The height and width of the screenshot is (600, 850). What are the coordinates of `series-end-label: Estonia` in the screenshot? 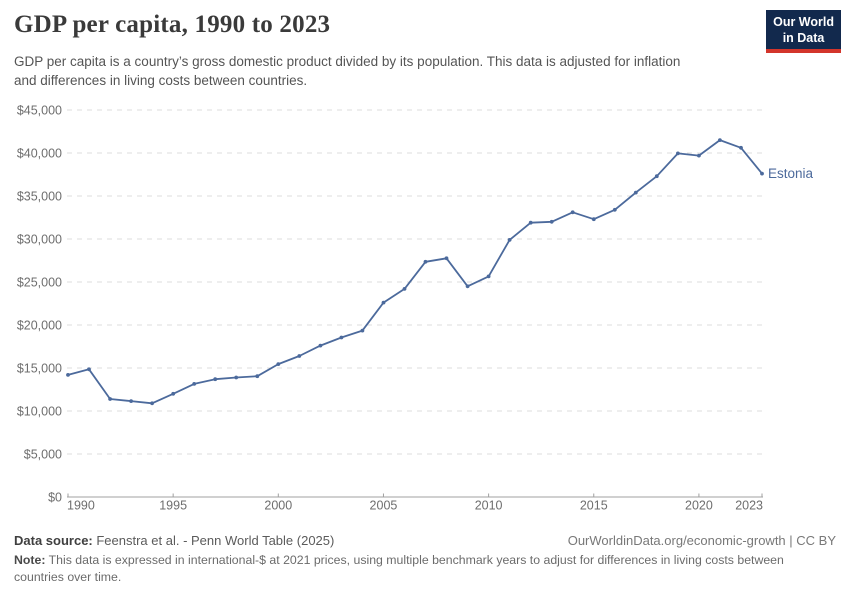 It's located at (791, 173).